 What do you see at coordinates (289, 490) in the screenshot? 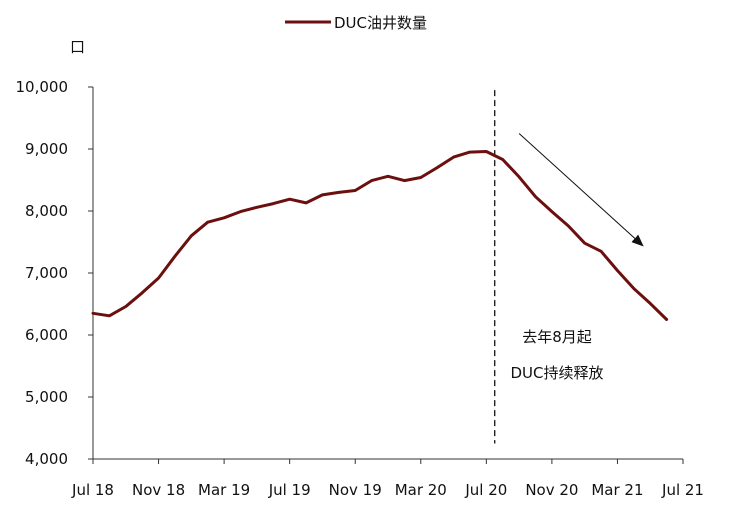
I see `x-tick-label: Jul 19` at bounding box center [289, 490].